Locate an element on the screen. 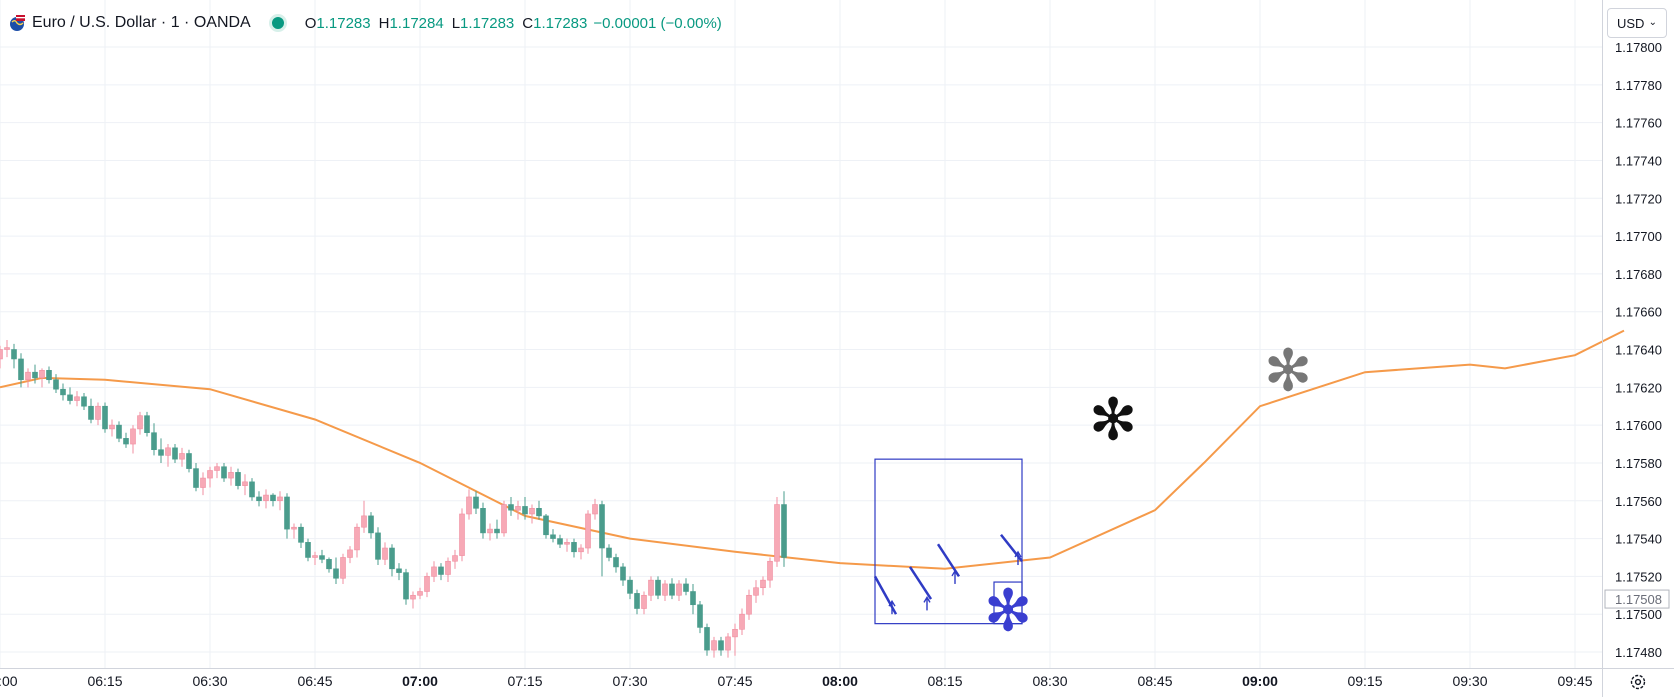  time-tick-label: 07:00 is located at coordinates (420, 681).